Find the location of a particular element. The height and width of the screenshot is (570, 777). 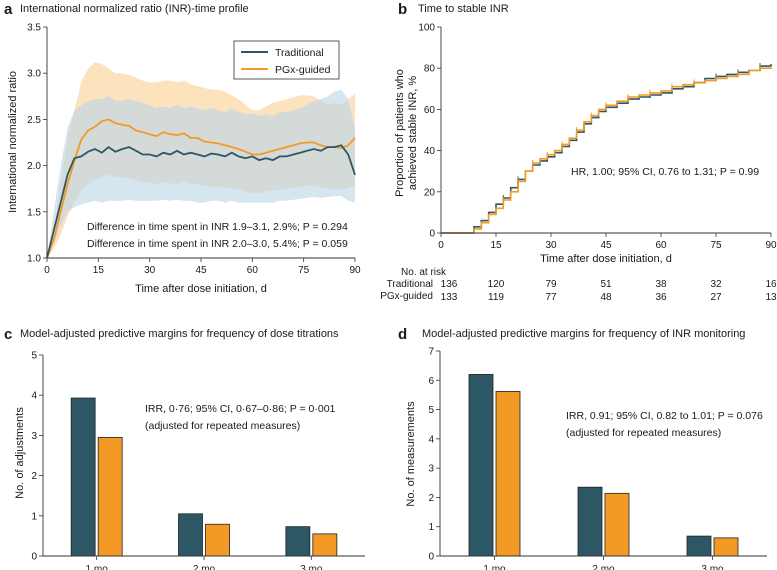

risk-count-pgx: 13 is located at coordinates (771, 297).